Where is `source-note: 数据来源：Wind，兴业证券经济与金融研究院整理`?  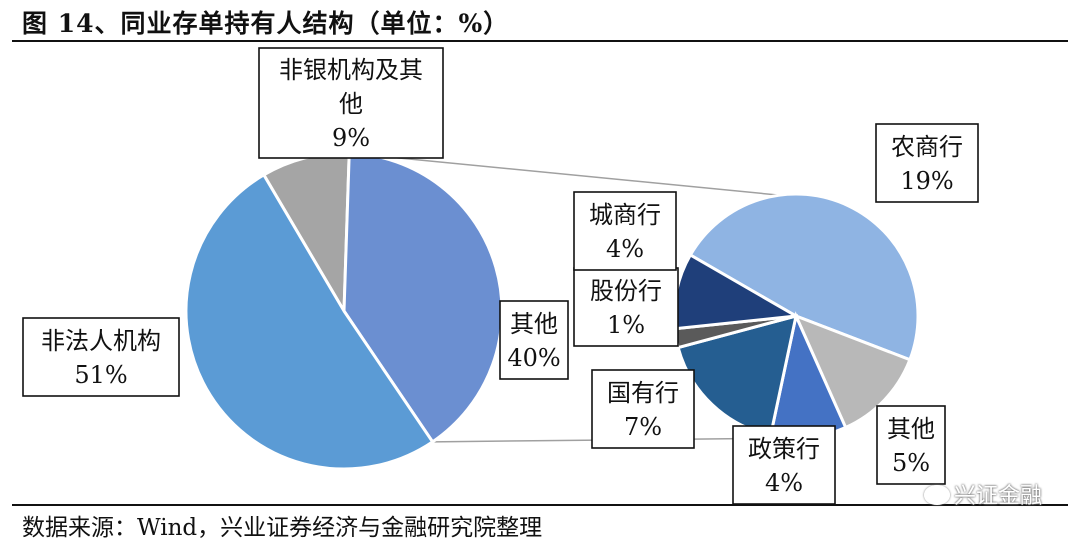
source-note: 数据来源：Wind，兴业证券经济与金融研究院整理 is located at coordinates (282, 528).